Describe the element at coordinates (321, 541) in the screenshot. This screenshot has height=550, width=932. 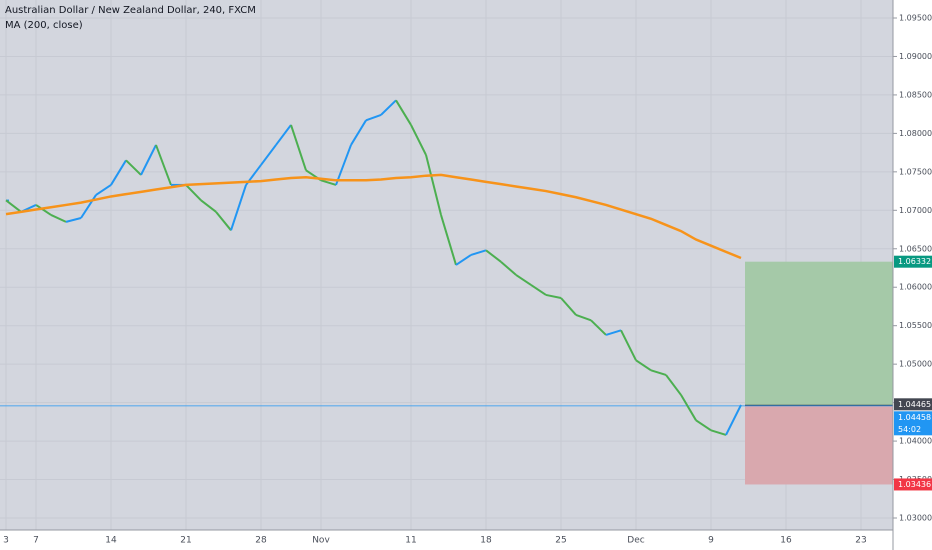
I see `x-tick-label: Nov` at that location.